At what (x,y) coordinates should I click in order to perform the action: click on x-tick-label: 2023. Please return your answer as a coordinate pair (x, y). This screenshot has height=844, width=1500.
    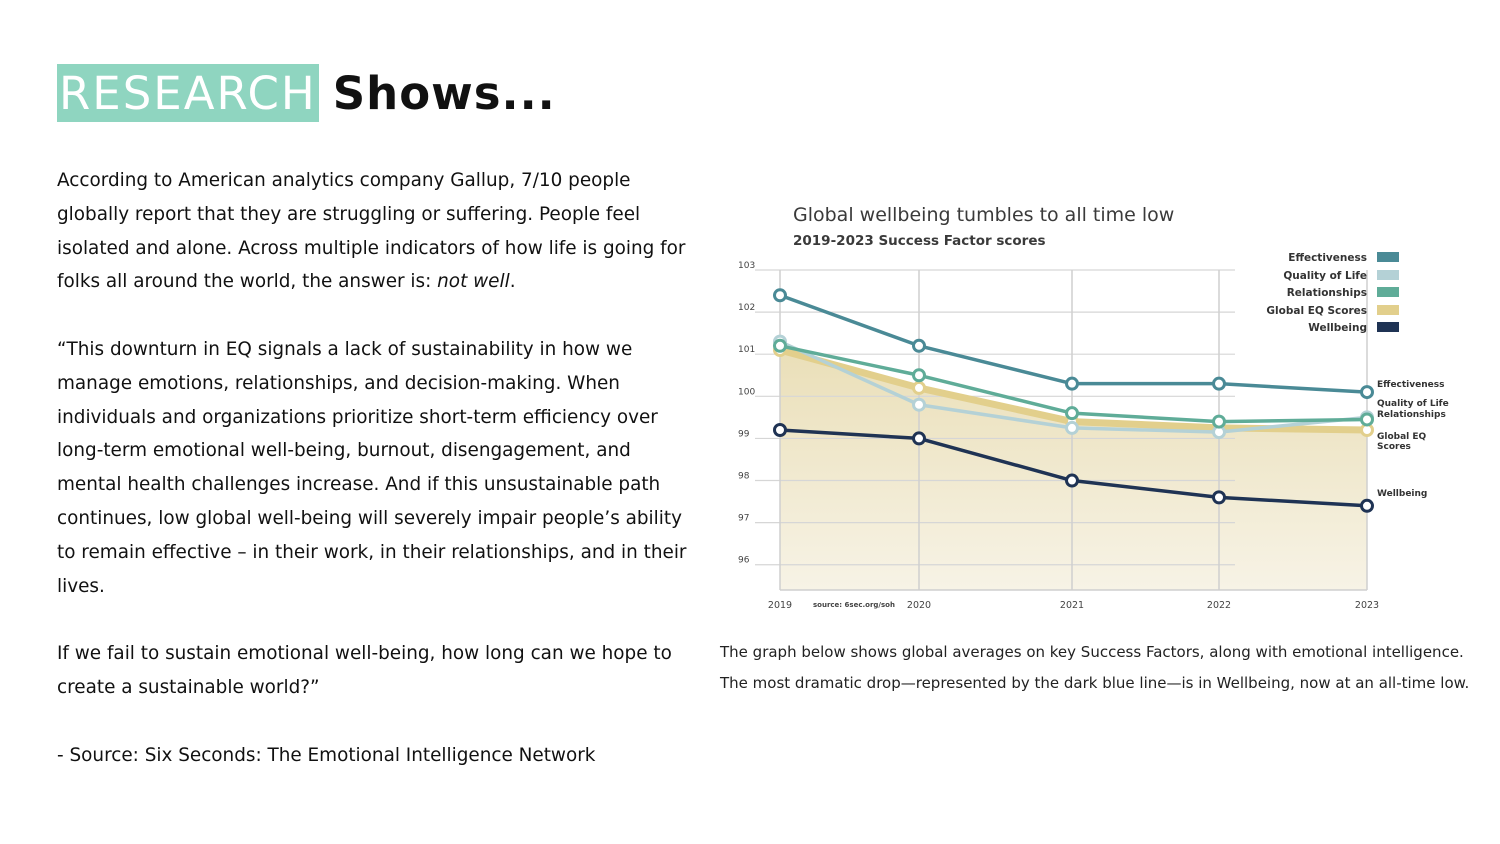
    Looking at the image, I should click on (1367, 605).